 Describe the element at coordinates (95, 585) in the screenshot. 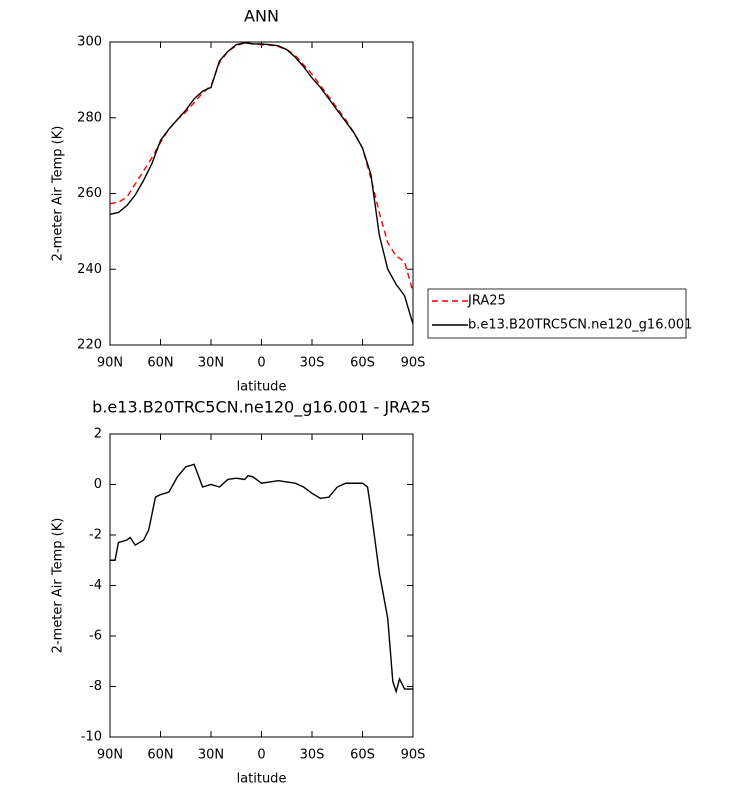

I see `y-tick-label: -4` at that location.